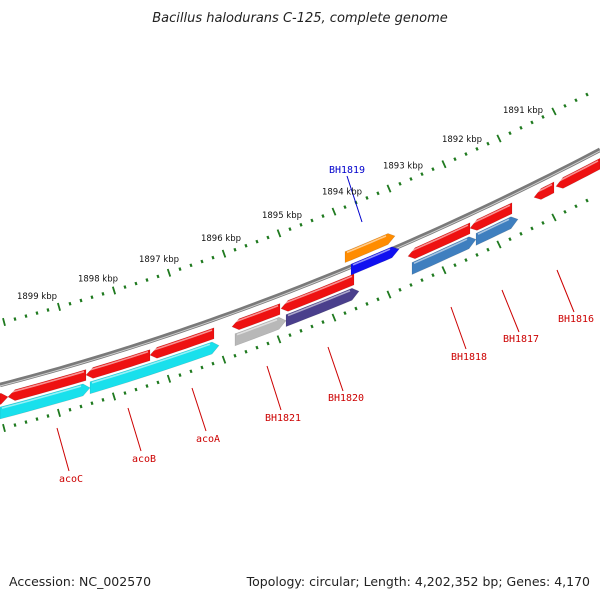  What do you see at coordinates (159, 260) in the screenshot?
I see `position-label: 1897 kbp` at bounding box center [159, 260].